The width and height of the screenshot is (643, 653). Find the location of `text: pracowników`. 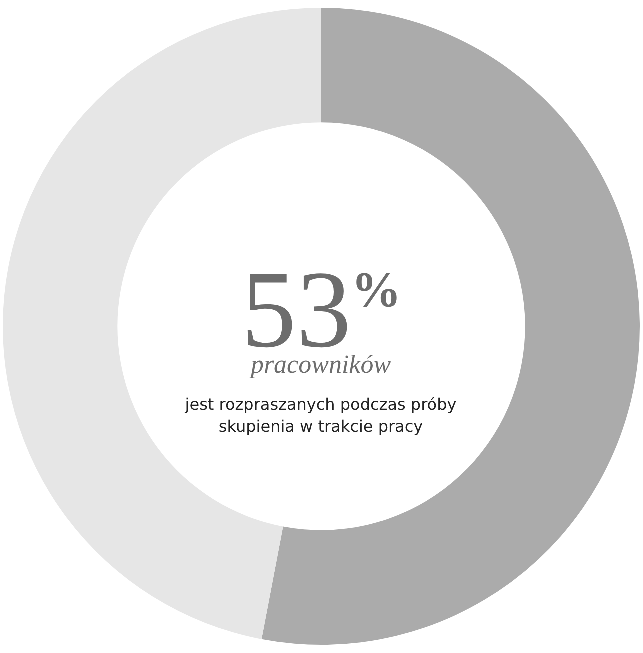

text: pracowników is located at coordinates (320, 365).